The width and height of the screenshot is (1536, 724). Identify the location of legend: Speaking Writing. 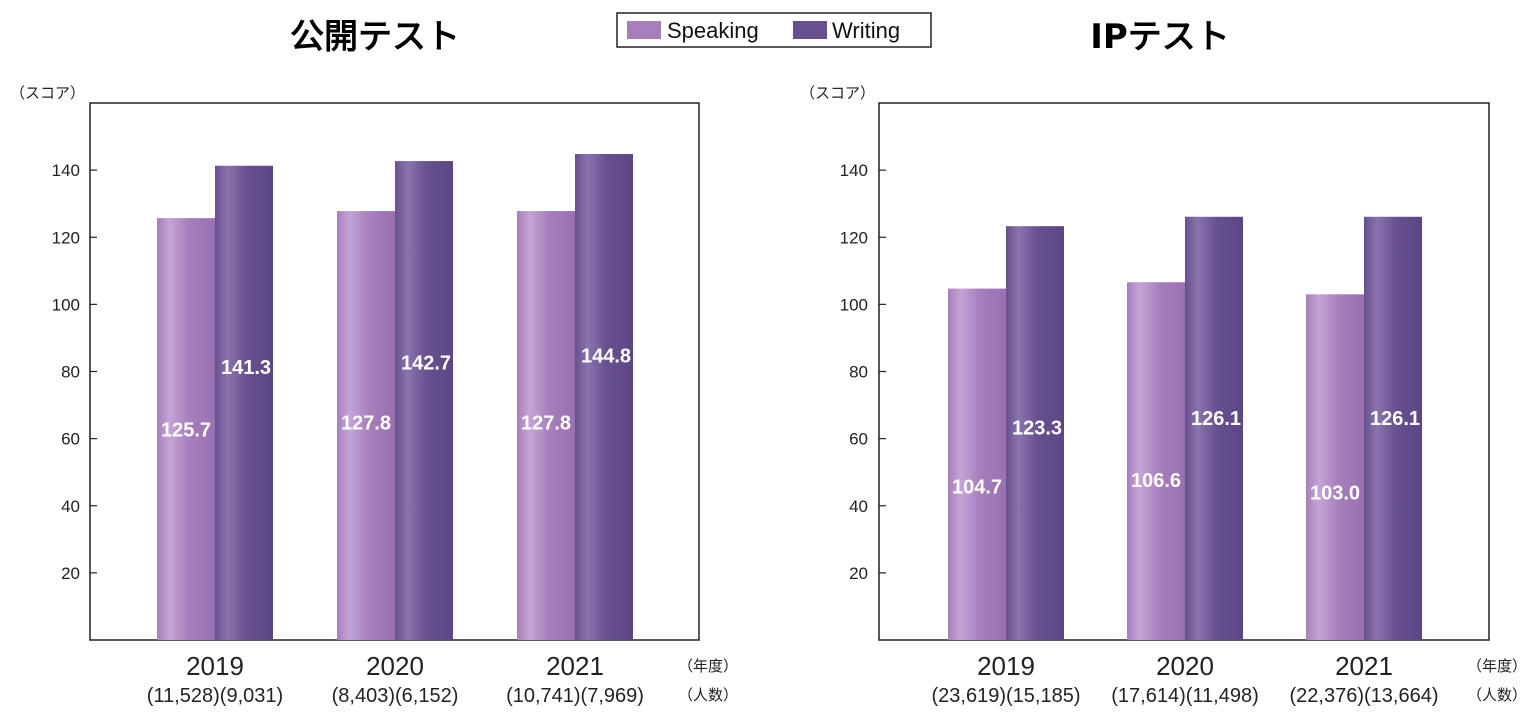
(774, 30).